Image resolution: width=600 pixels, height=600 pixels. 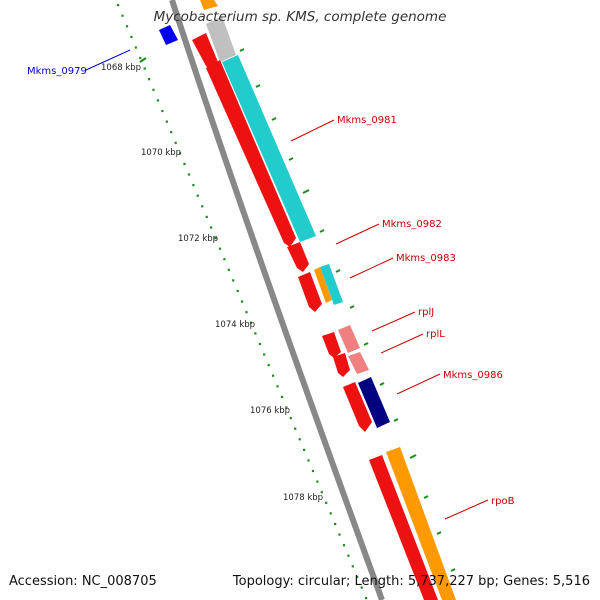 I want to click on gene-cyan-small, so click(x=331, y=284).